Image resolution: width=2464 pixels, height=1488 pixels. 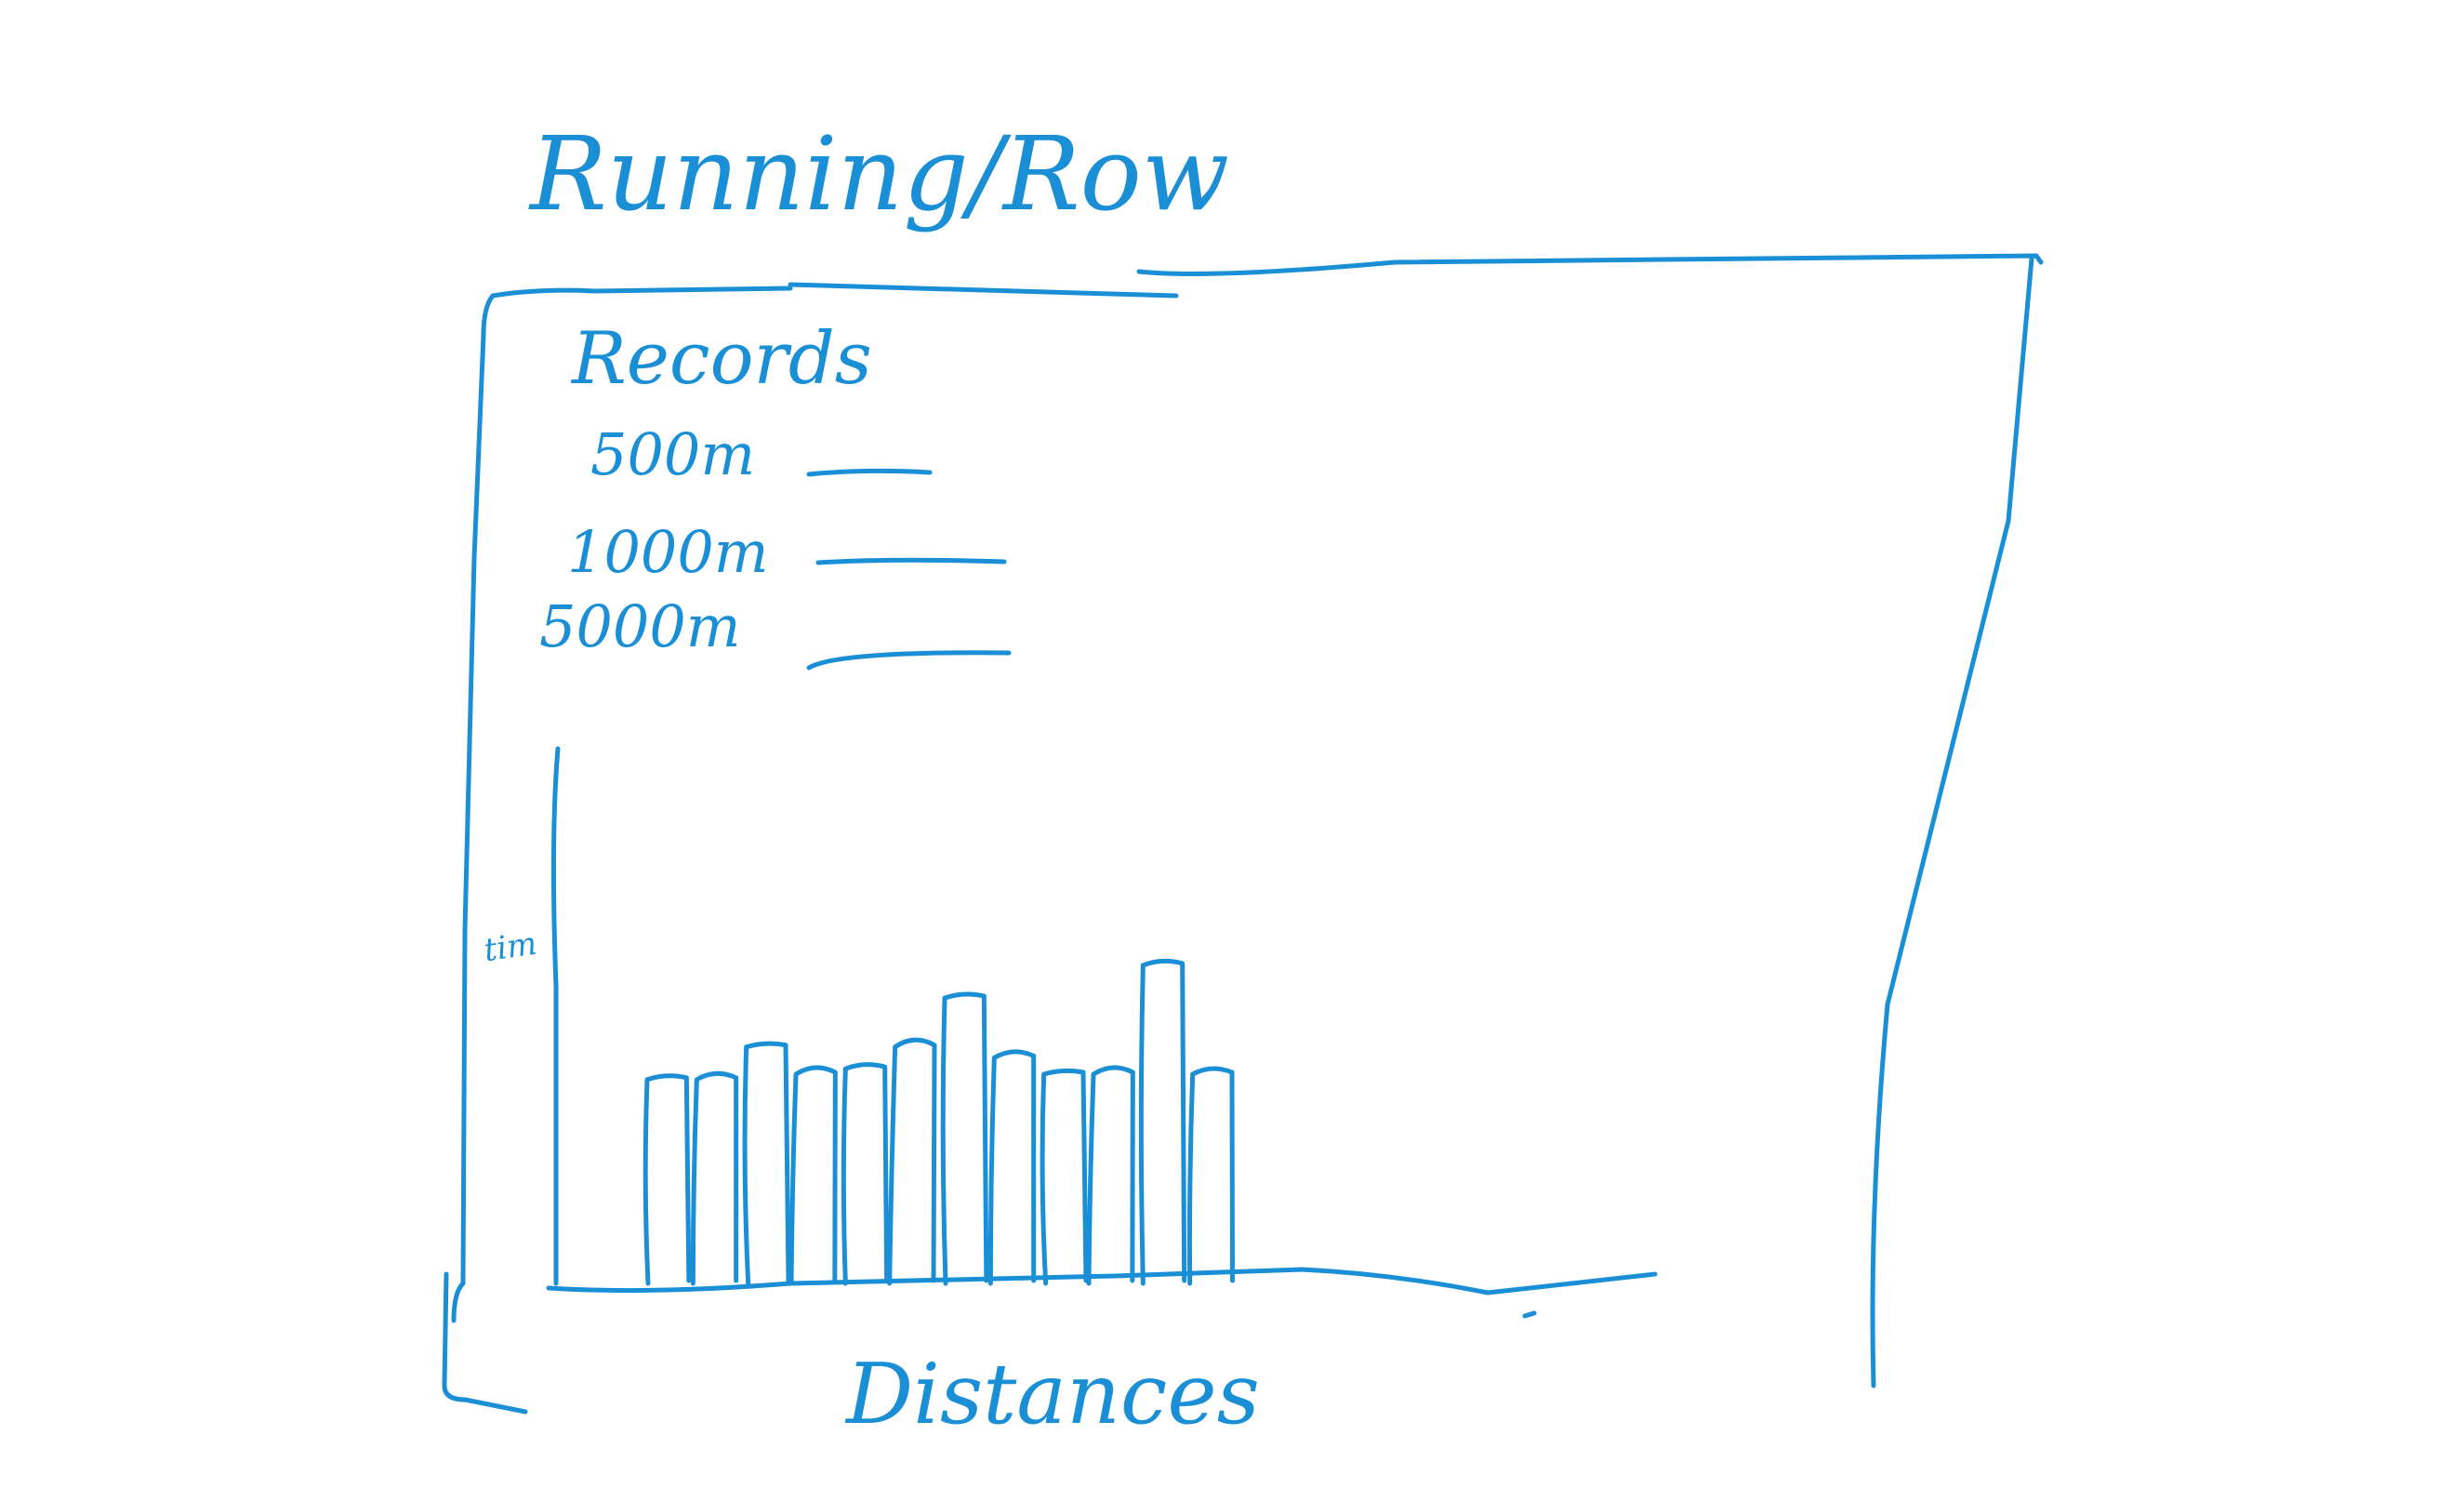 I want to click on record-value-line-1000m, so click(x=911, y=561).